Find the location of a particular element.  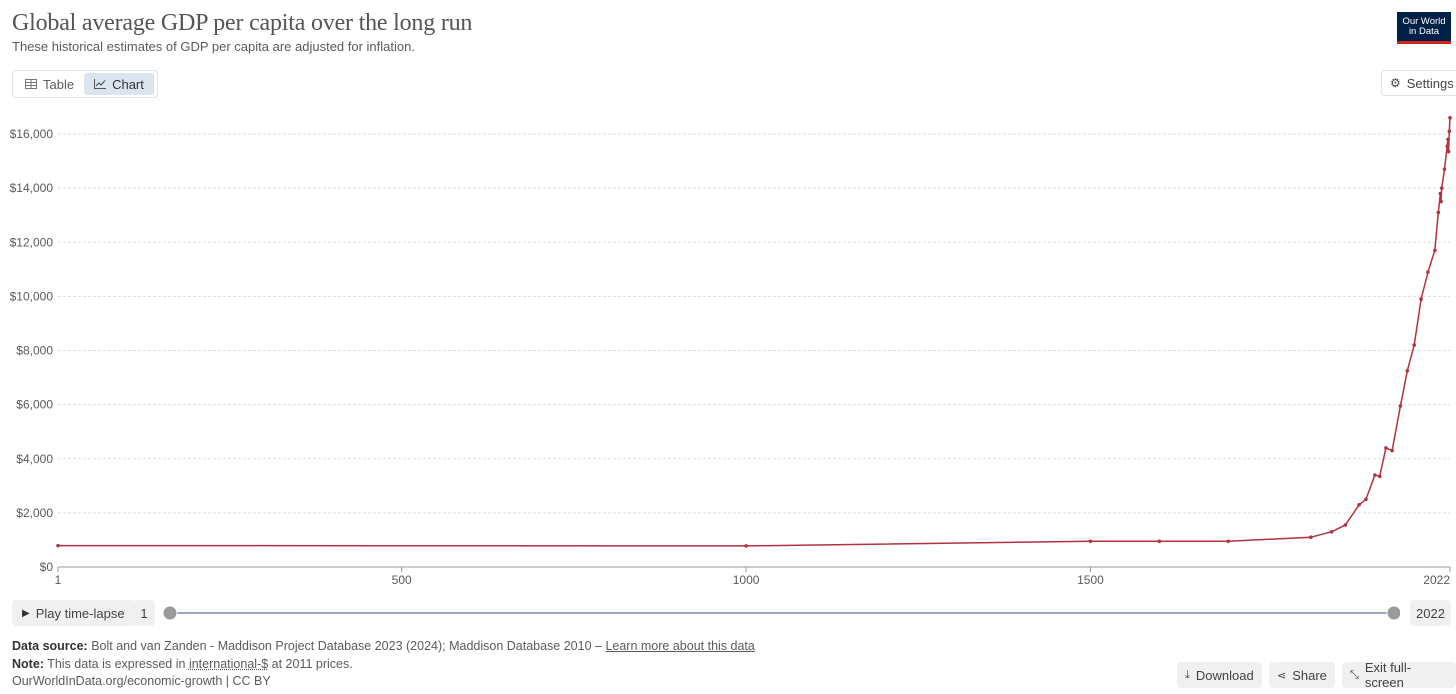

y-tick-label-5: $10,000 is located at coordinates (32, 296).